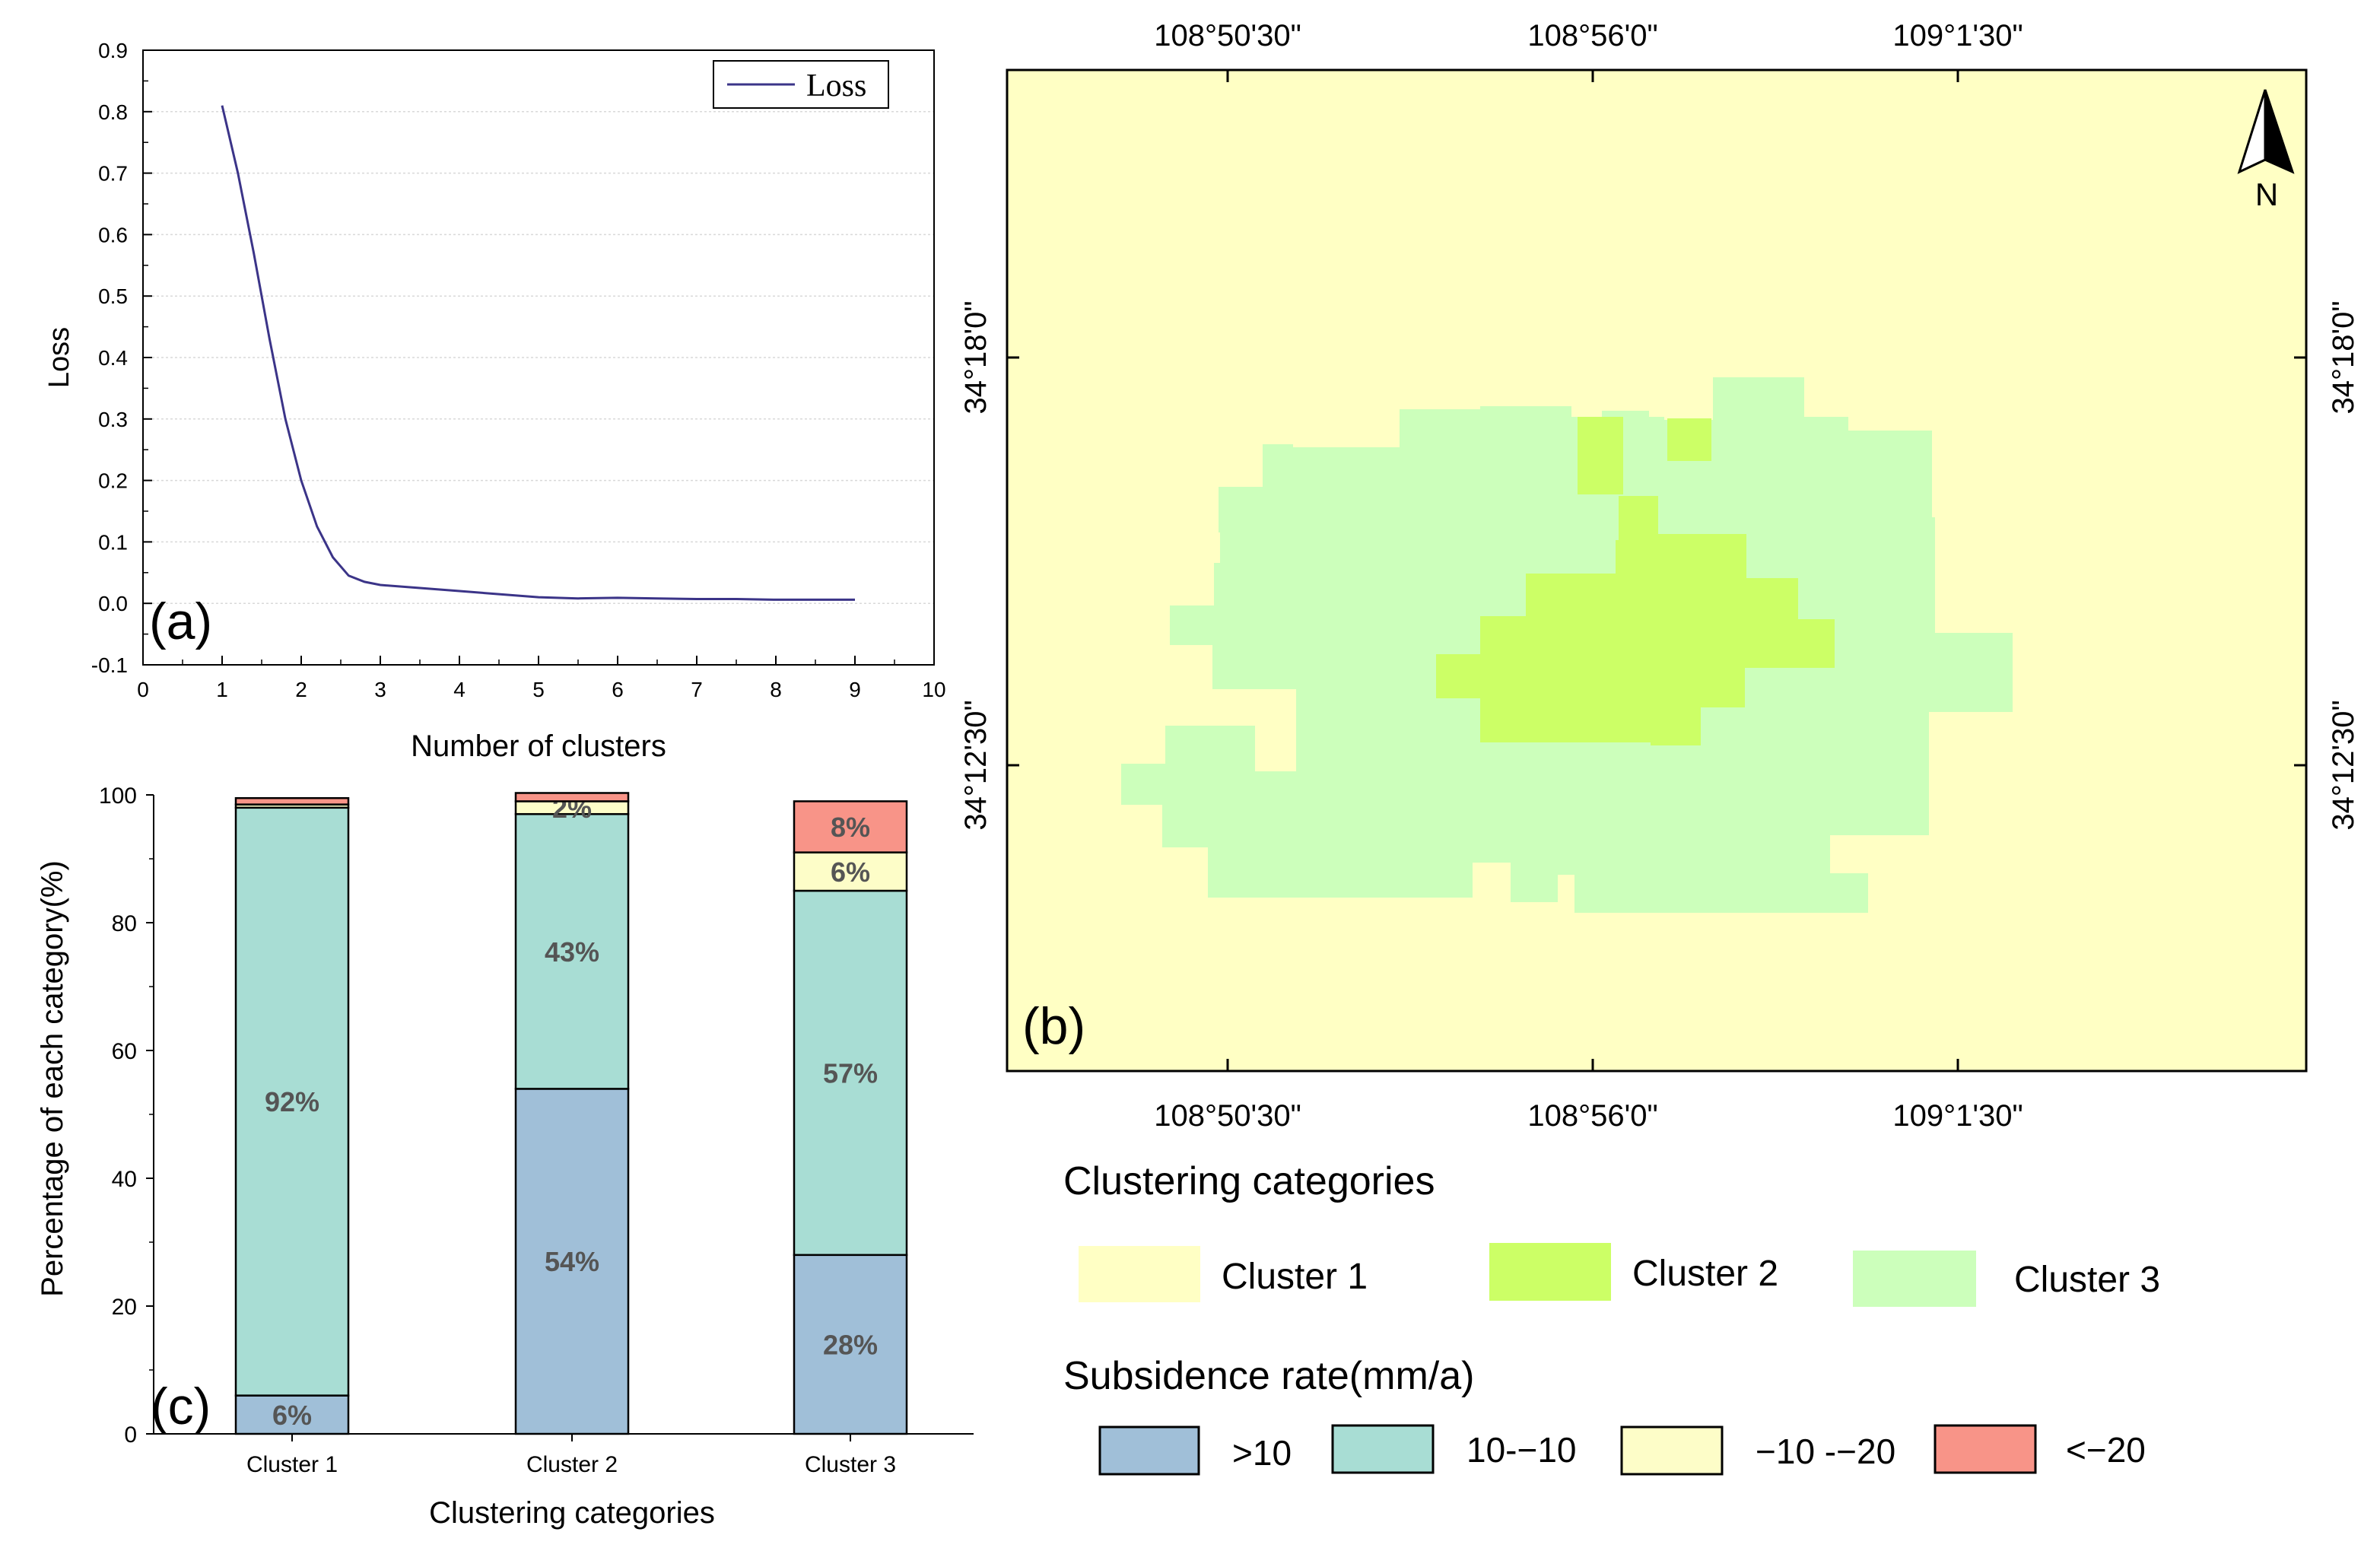 The image size is (2380, 1551). I want to click on bar-stack: 6% 92%, so click(292, 1115).